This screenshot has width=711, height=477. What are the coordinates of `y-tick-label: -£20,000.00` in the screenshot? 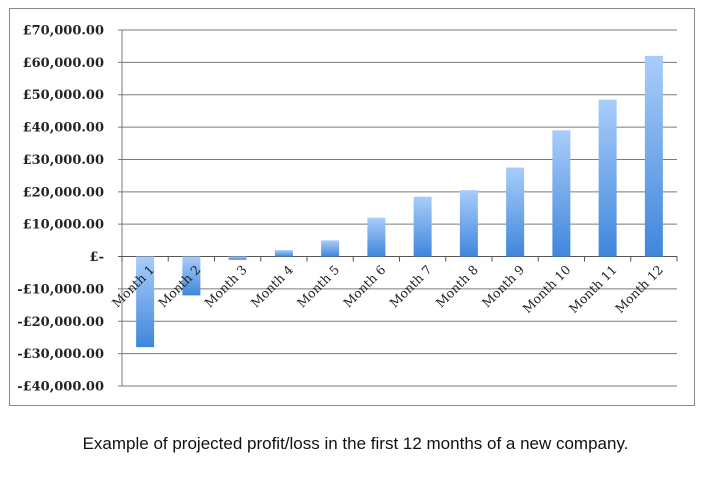 It's located at (60, 322).